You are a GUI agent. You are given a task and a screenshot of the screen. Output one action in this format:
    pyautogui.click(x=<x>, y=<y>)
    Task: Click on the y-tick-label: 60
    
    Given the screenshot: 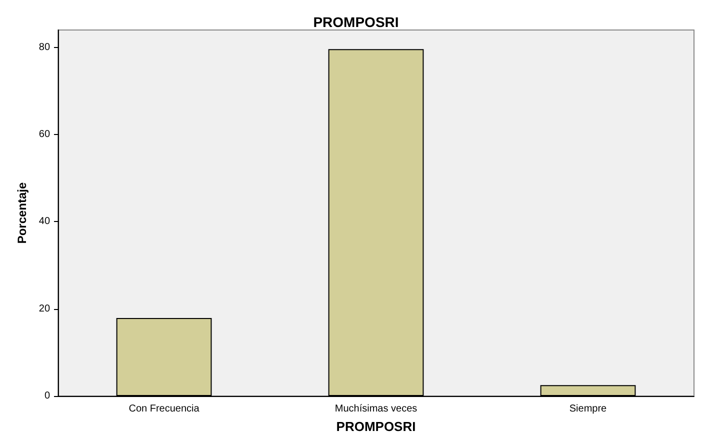 What is the action you would take?
    pyautogui.click(x=44, y=134)
    